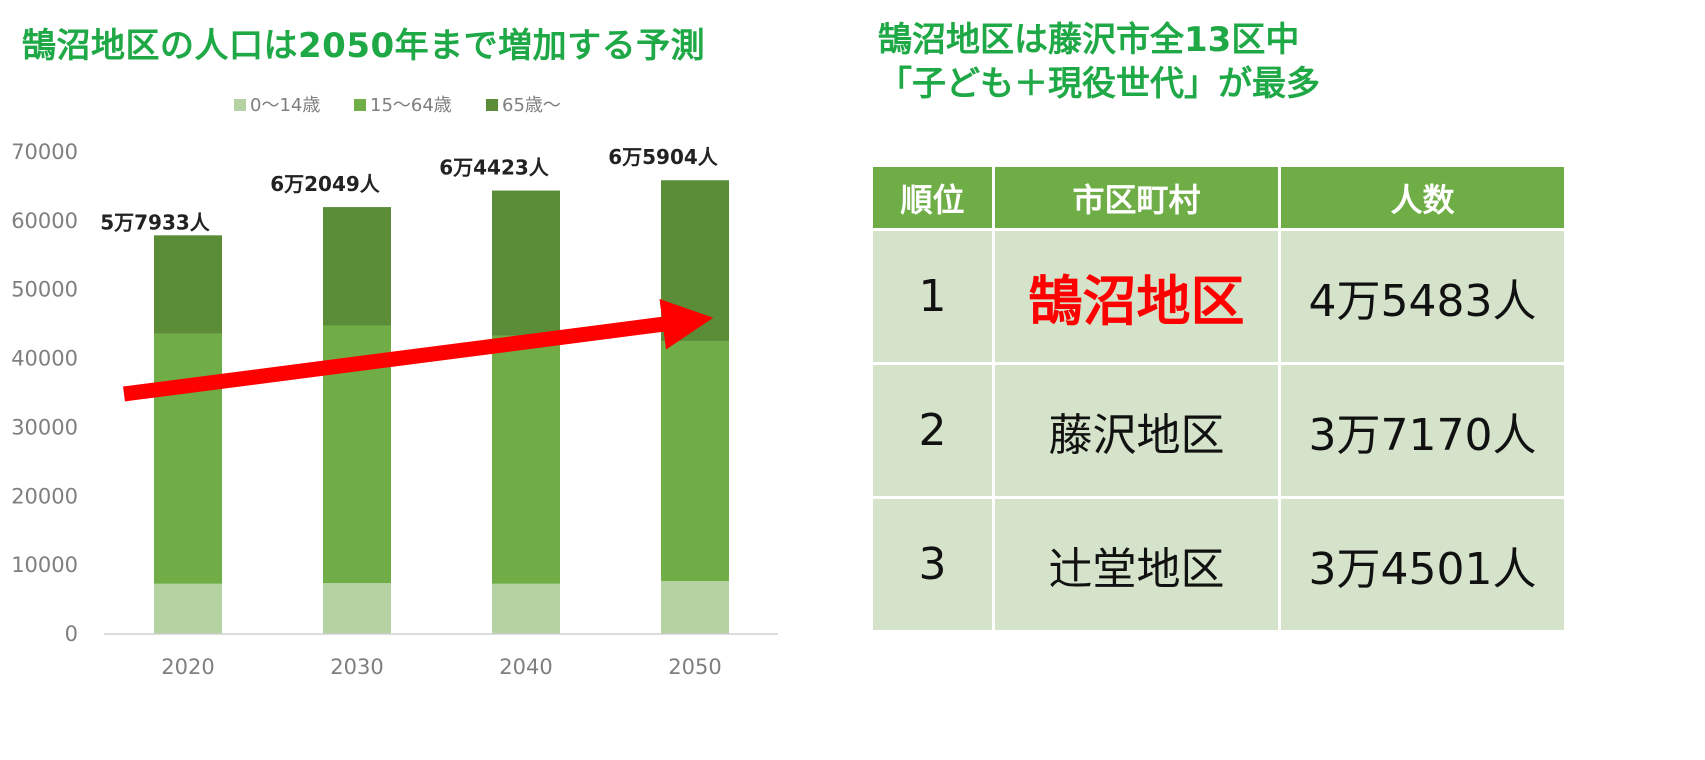 The width and height of the screenshot is (1705, 760). What do you see at coordinates (1136, 296) in the screenshot?
I see `district-cell: 鵠沼地区` at bounding box center [1136, 296].